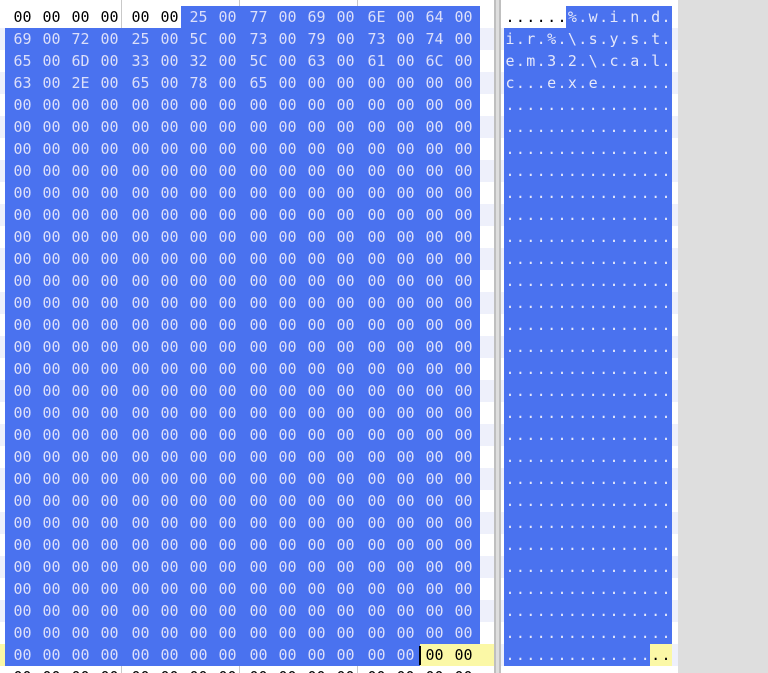 This screenshot has height=673, width=768. What do you see at coordinates (22, 61) in the screenshot?
I see `hex-byte-cell: 65` at bounding box center [22, 61].